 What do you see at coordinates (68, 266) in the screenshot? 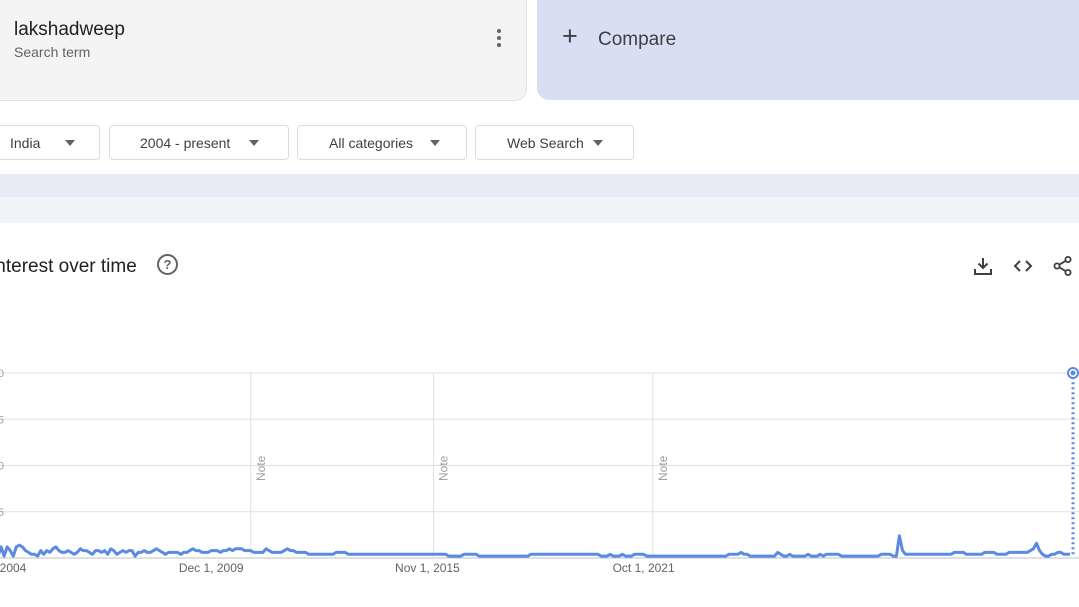
I see `card-title: Interest over time` at bounding box center [68, 266].